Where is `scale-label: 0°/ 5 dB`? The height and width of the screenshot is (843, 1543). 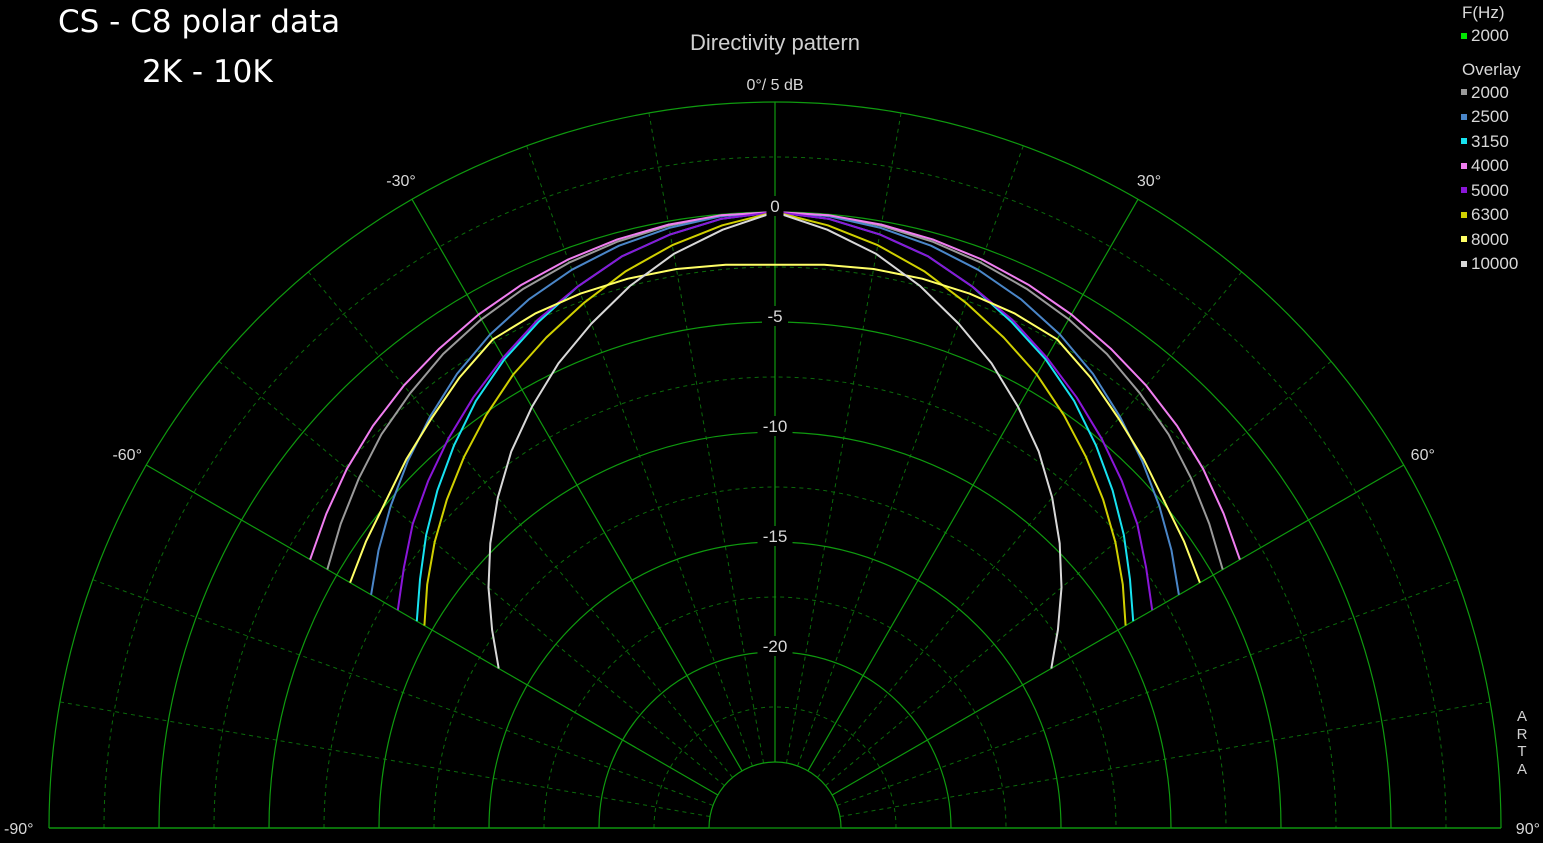 scale-label: 0°/ 5 dB is located at coordinates (774, 85).